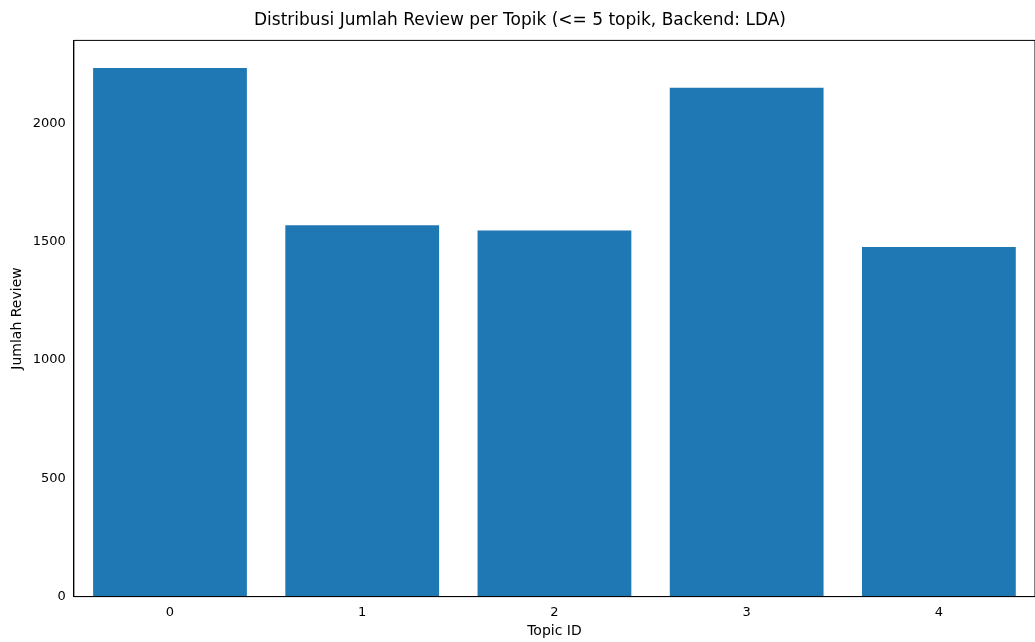 The width and height of the screenshot is (1035, 642). Describe the element at coordinates (53, 477) in the screenshot. I see `y-tick-label: 500` at that location.